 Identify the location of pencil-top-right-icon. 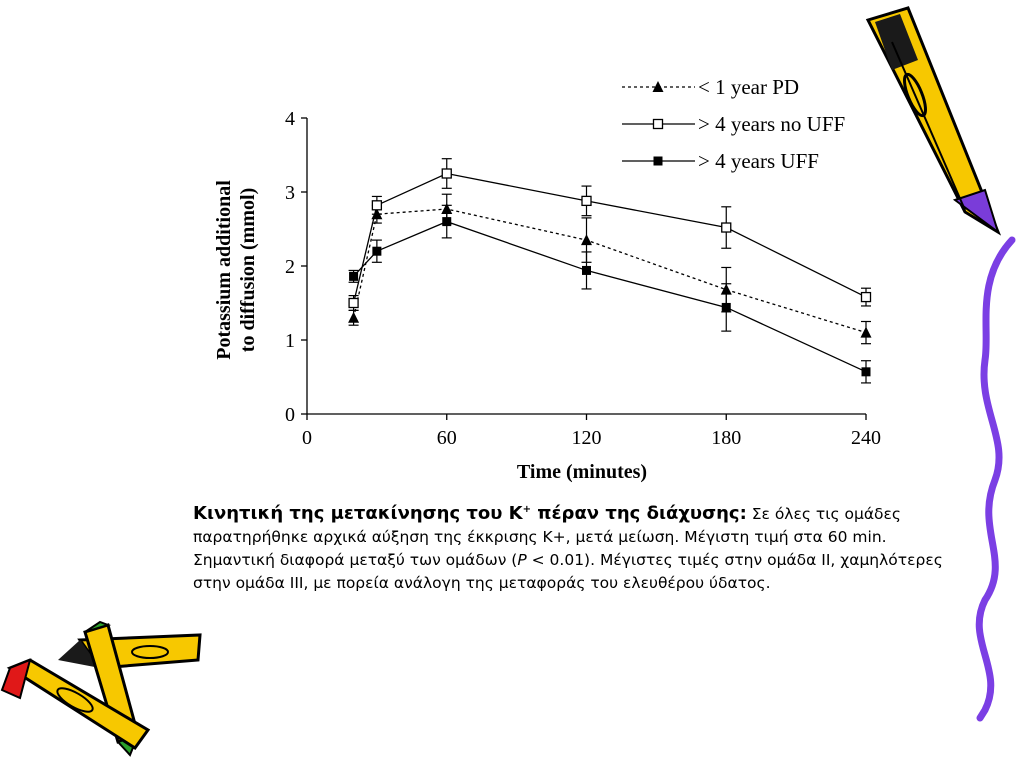
(933, 121).